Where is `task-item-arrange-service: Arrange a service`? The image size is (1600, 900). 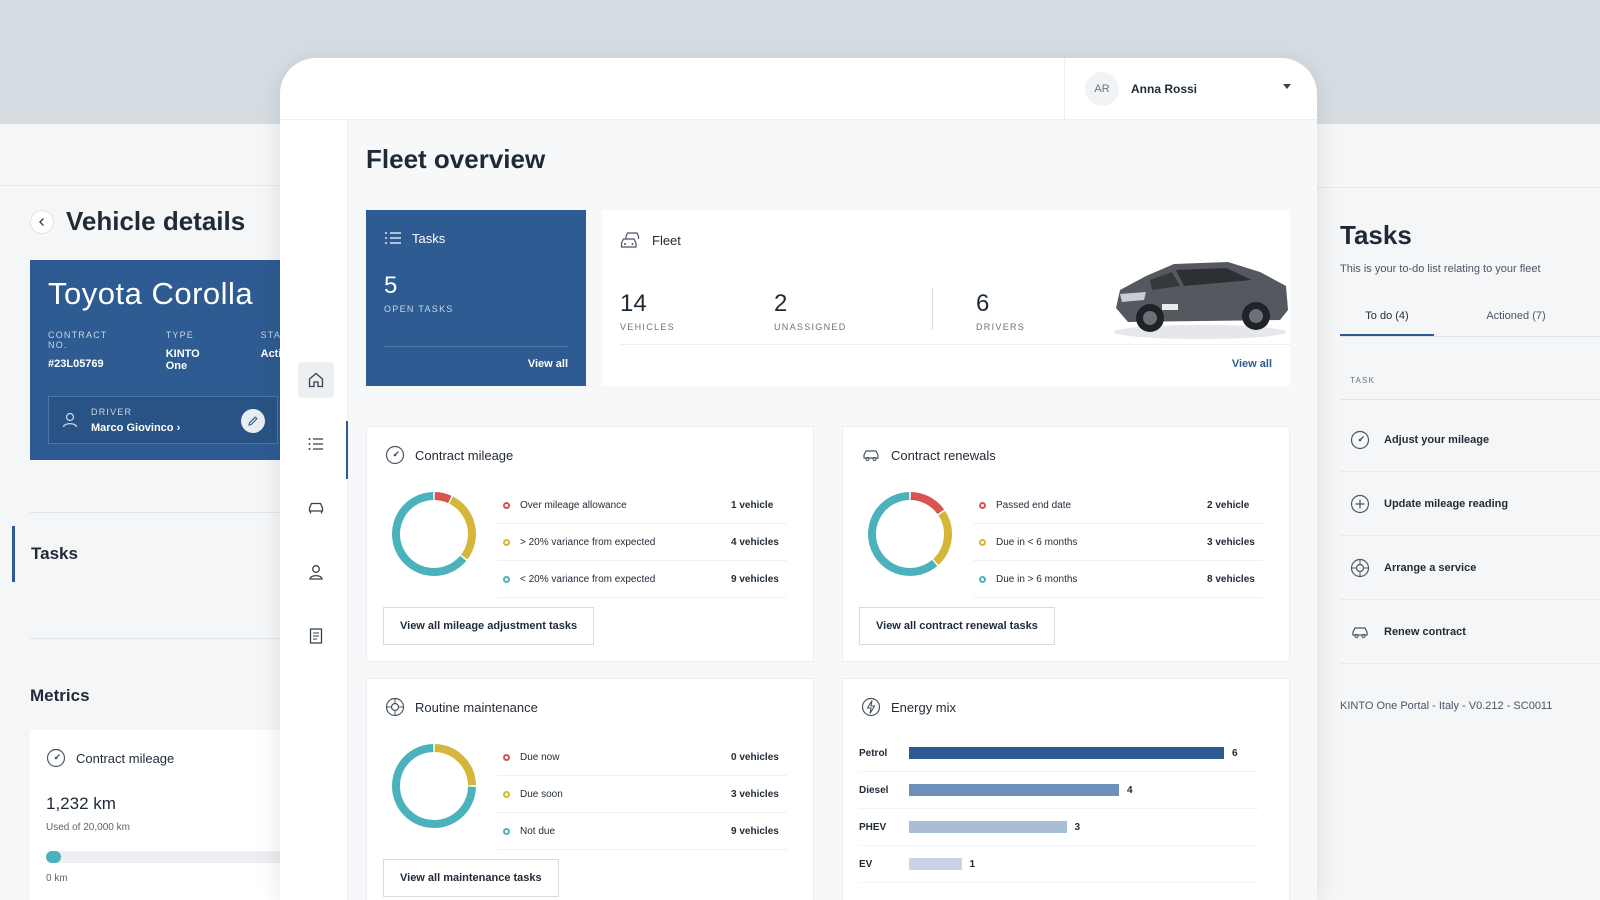 task-item-arrange-service: Arrange a service is located at coordinates (1470, 568).